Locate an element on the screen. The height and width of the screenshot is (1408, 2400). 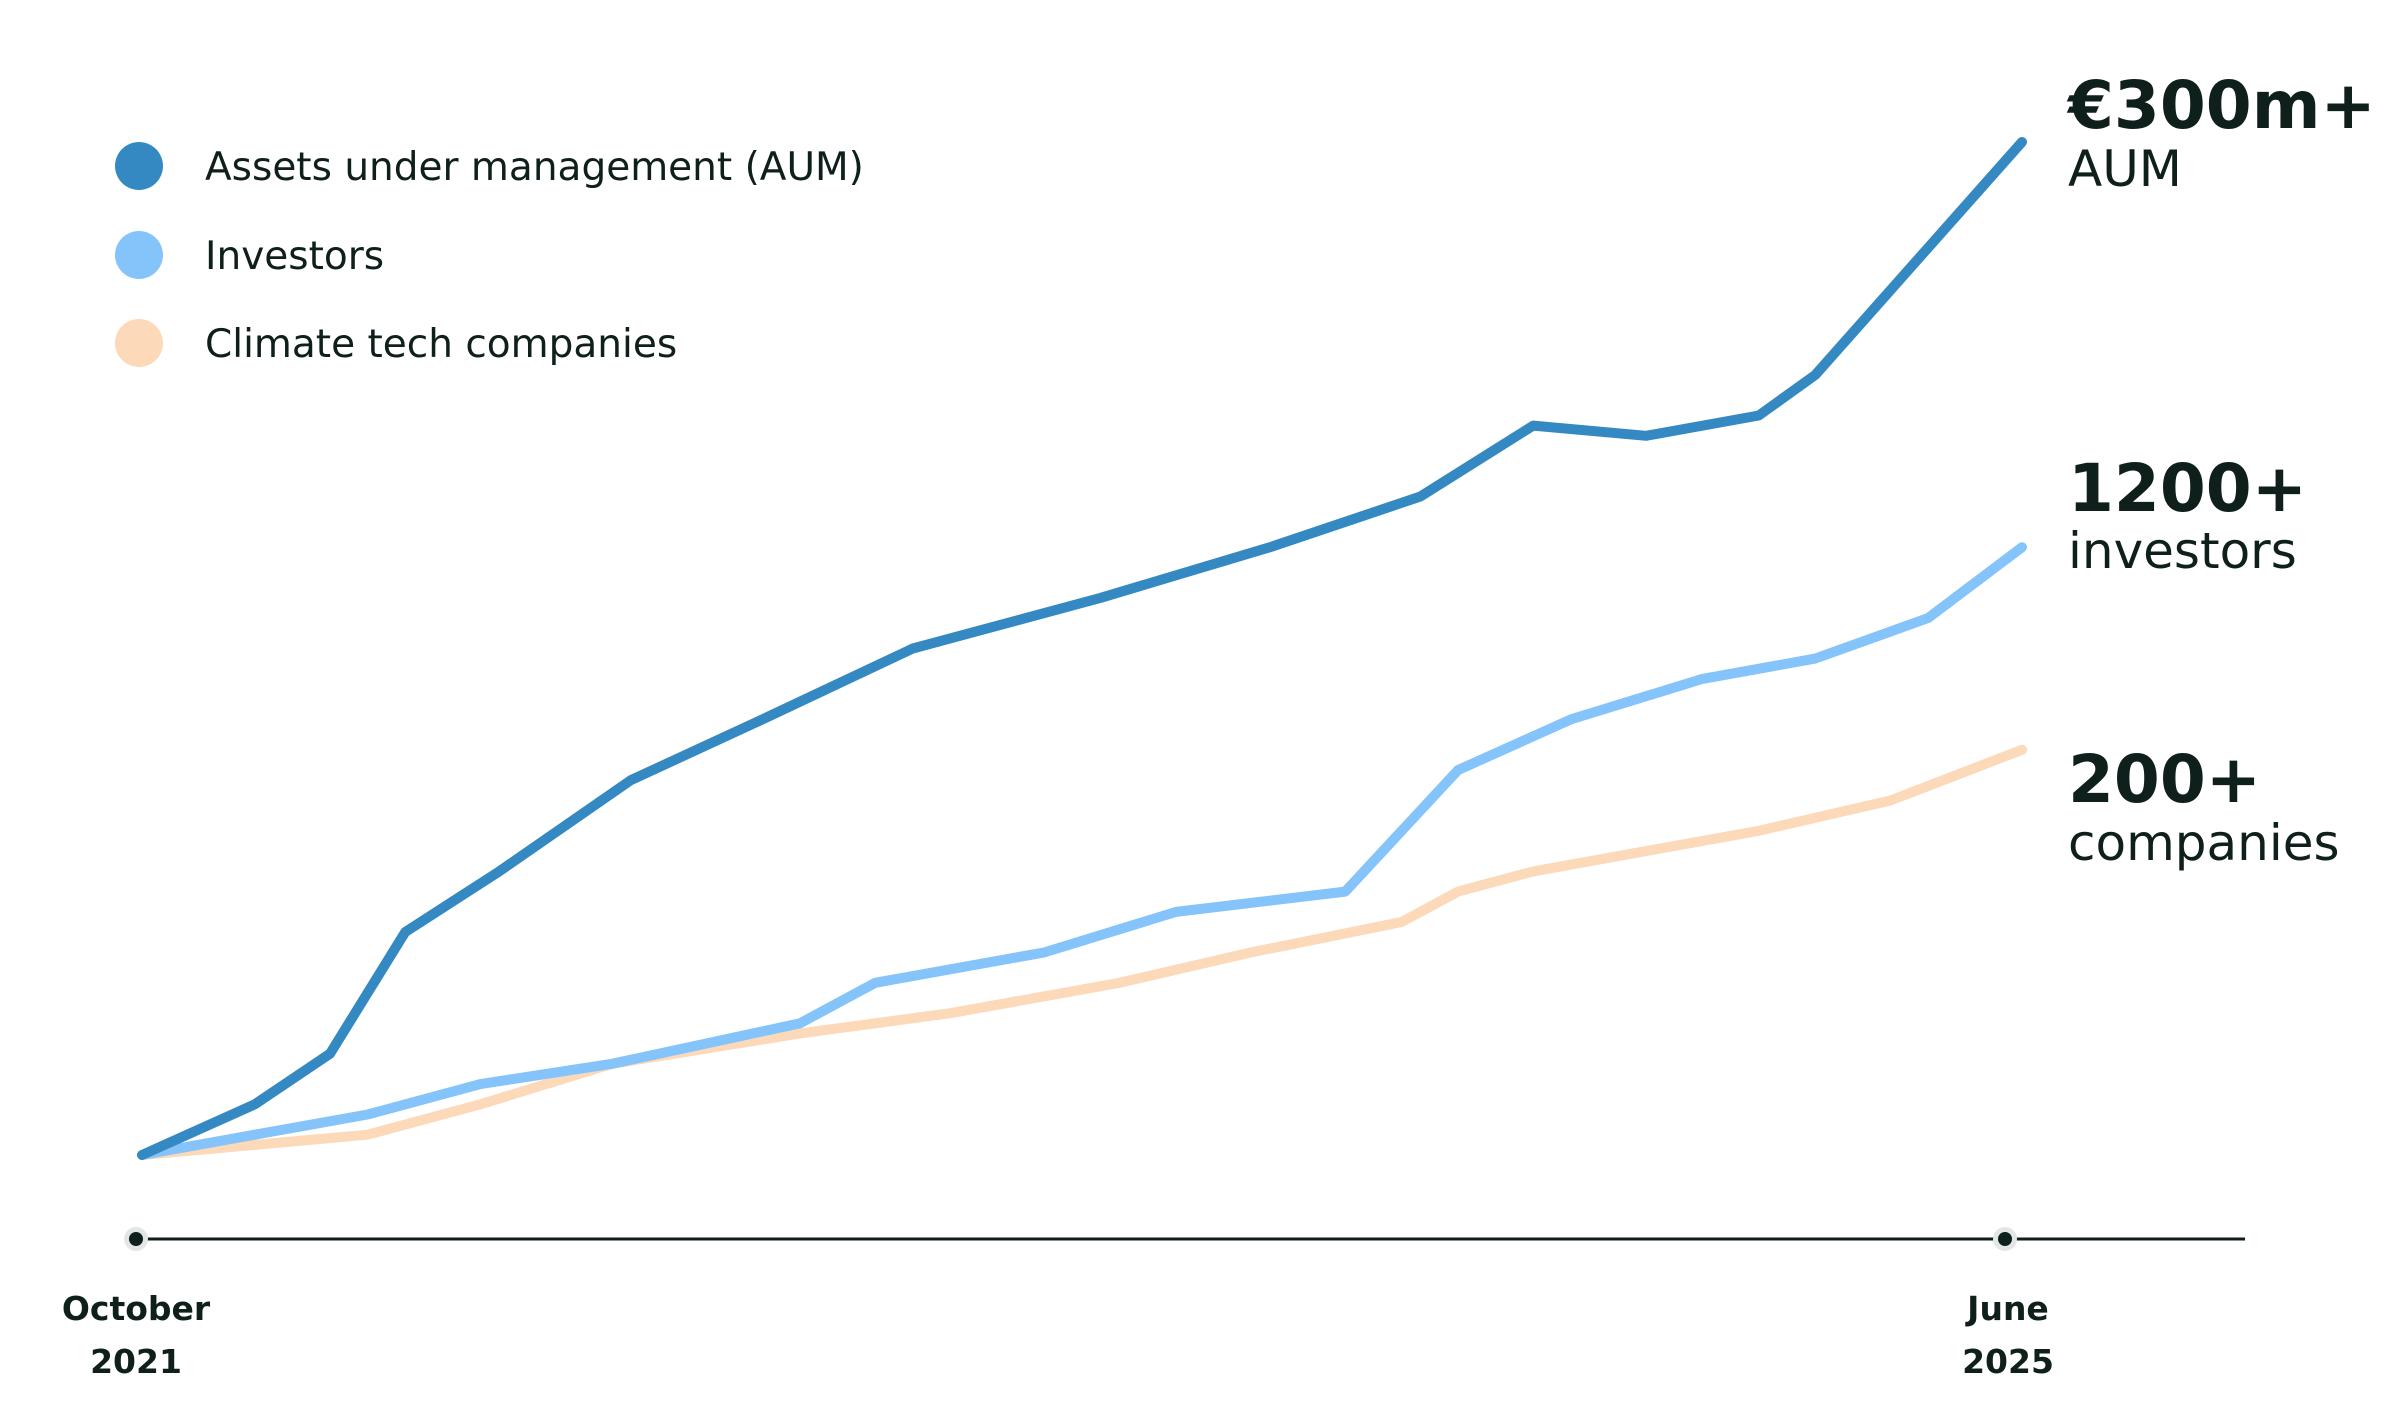
end-unit-investors: investors is located at coordinates (2182, 551).